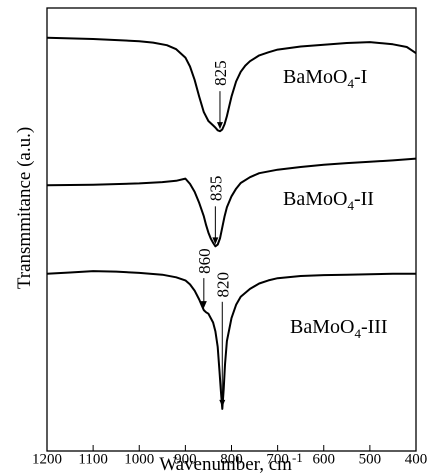 The height and width of the screenshot is (474, 432). I want to click on x-tick-label-1000: 1000, so click(139, 460).